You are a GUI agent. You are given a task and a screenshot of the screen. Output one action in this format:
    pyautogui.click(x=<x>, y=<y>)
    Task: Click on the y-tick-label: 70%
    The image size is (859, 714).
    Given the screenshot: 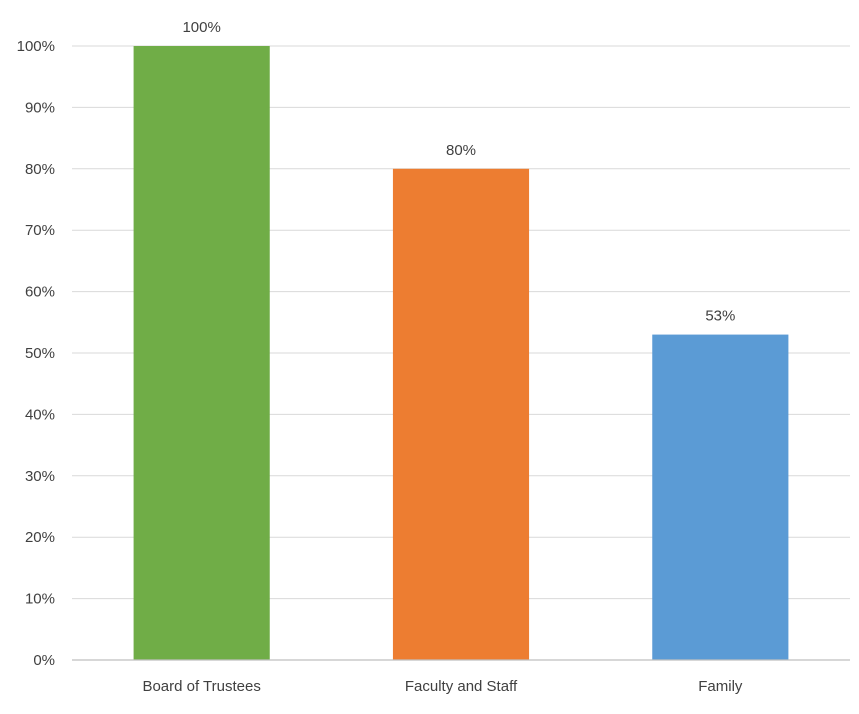 What is the action you would take?
    pyautogui.click(x=40, y=230)
    